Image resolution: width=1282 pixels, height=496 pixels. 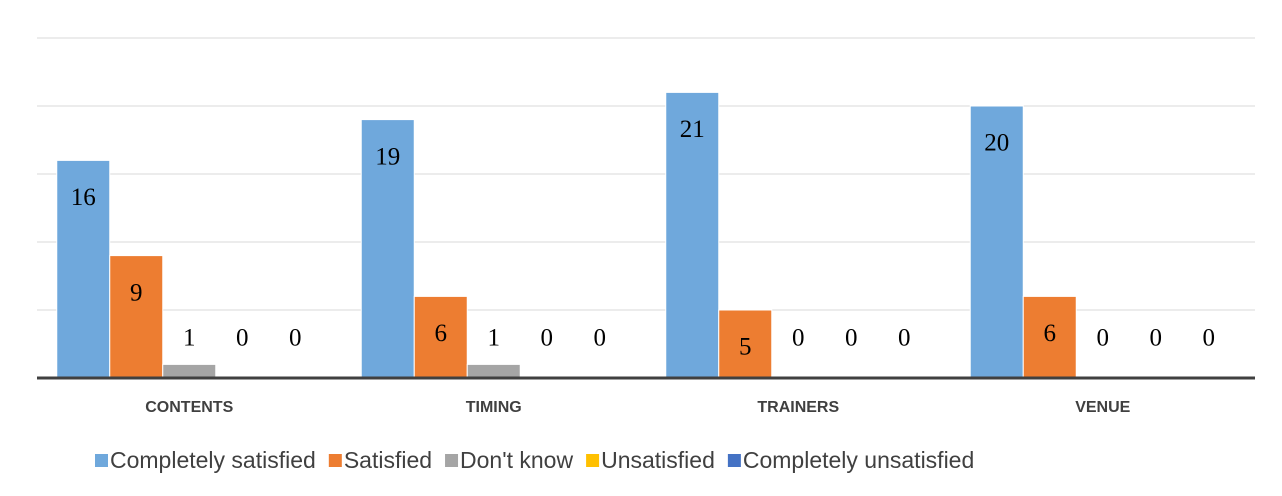 I want to click on data-label: 9, so click(x=136, y=292).